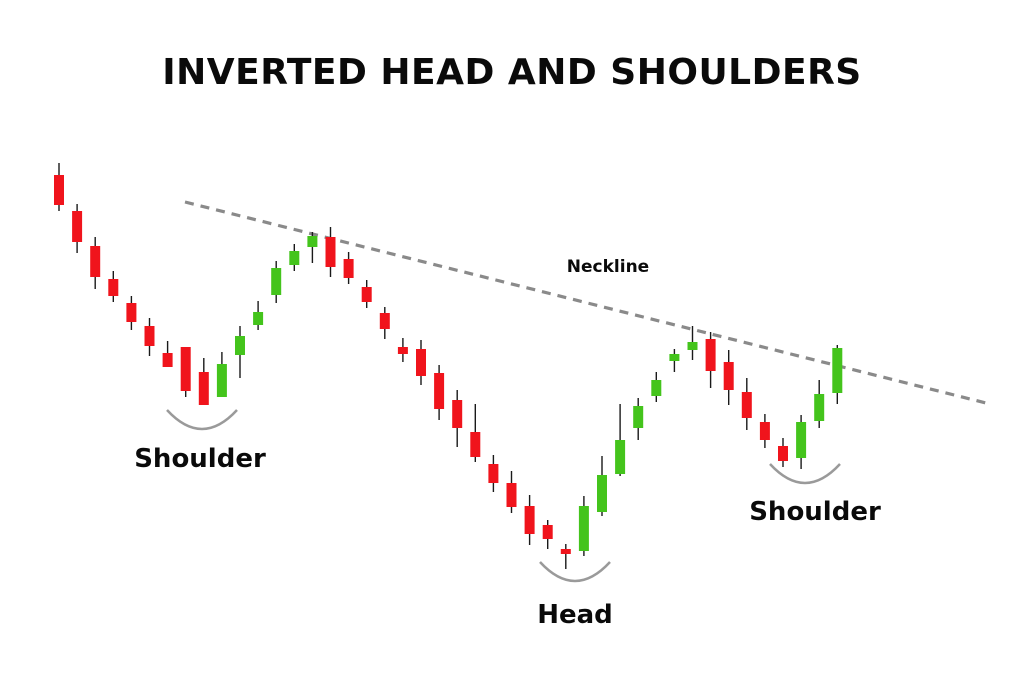 The image size is (1024, 692). What do you see at coordinates (815, 512) in the screenshot?
I see `right-shoulder-label: Shoulder` at bounding box center [815, 512].